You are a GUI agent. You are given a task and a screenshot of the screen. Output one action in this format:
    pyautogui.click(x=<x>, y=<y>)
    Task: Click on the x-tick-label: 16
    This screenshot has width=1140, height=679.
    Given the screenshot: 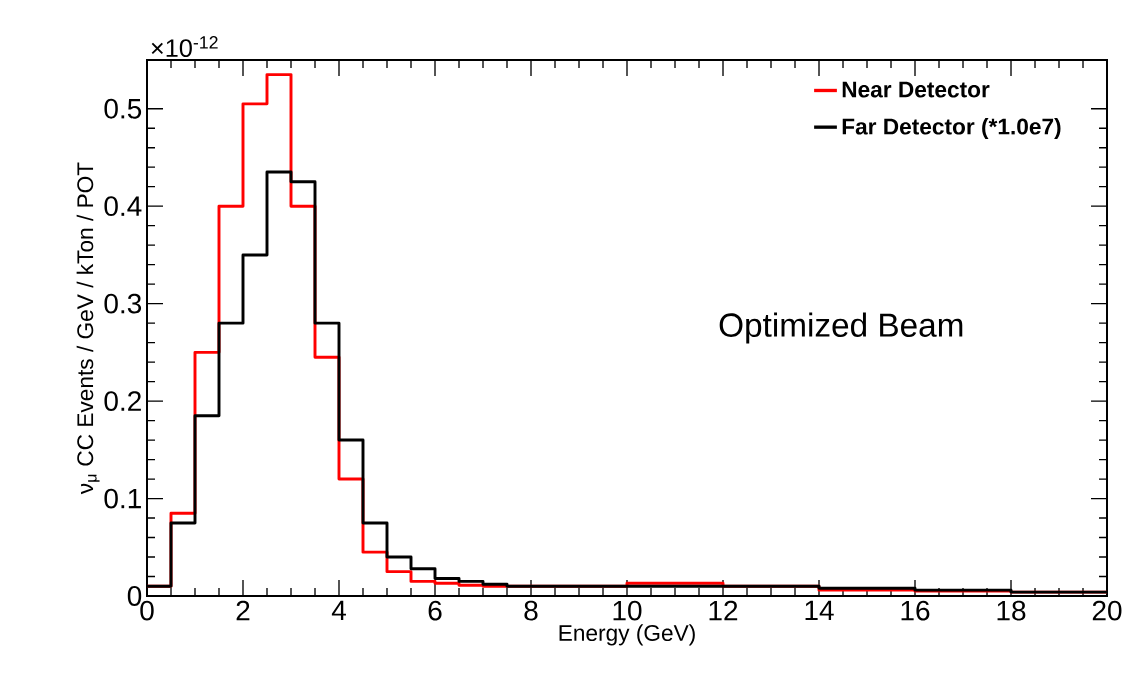 What is the action you would take?
    pyautogui.click(x=915, y=610)
    